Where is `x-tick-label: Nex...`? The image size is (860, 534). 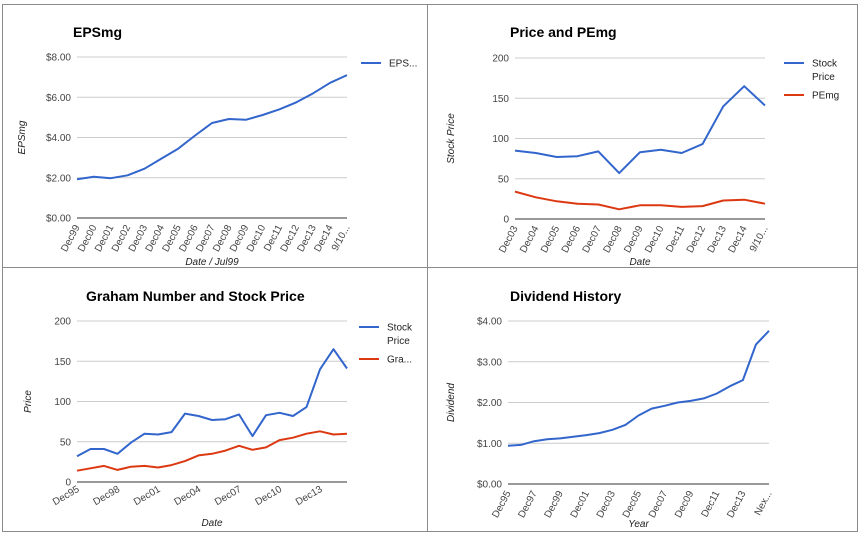
x-tick-label: Nex... is located at coordinates (764, 503).